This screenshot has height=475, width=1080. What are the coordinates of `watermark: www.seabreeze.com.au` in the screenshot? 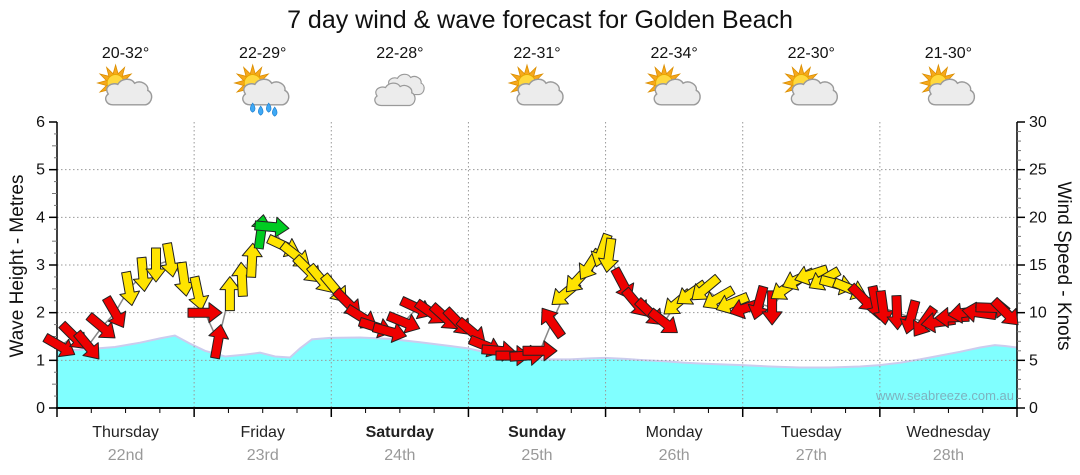 It's located at (944, 395).